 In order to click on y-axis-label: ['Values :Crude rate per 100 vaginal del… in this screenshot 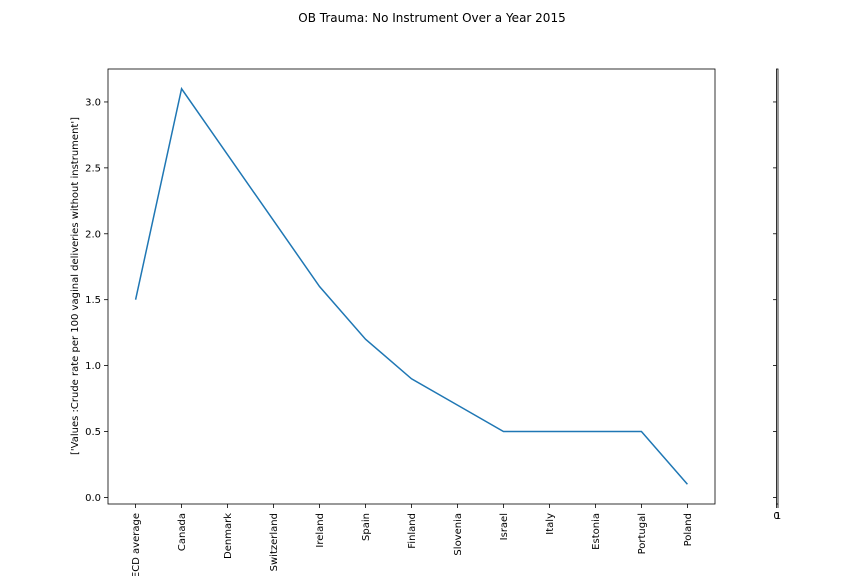, I will do `click(75, 286)`.